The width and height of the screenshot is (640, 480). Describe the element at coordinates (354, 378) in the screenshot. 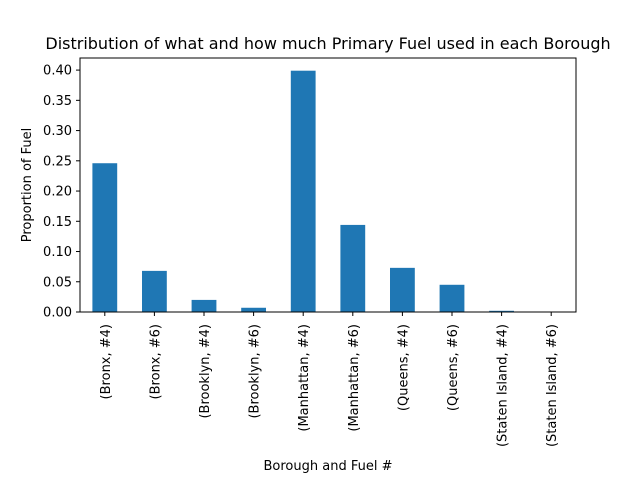

I see `x-tick-label-5: (Manhattan, #6)` at that location.